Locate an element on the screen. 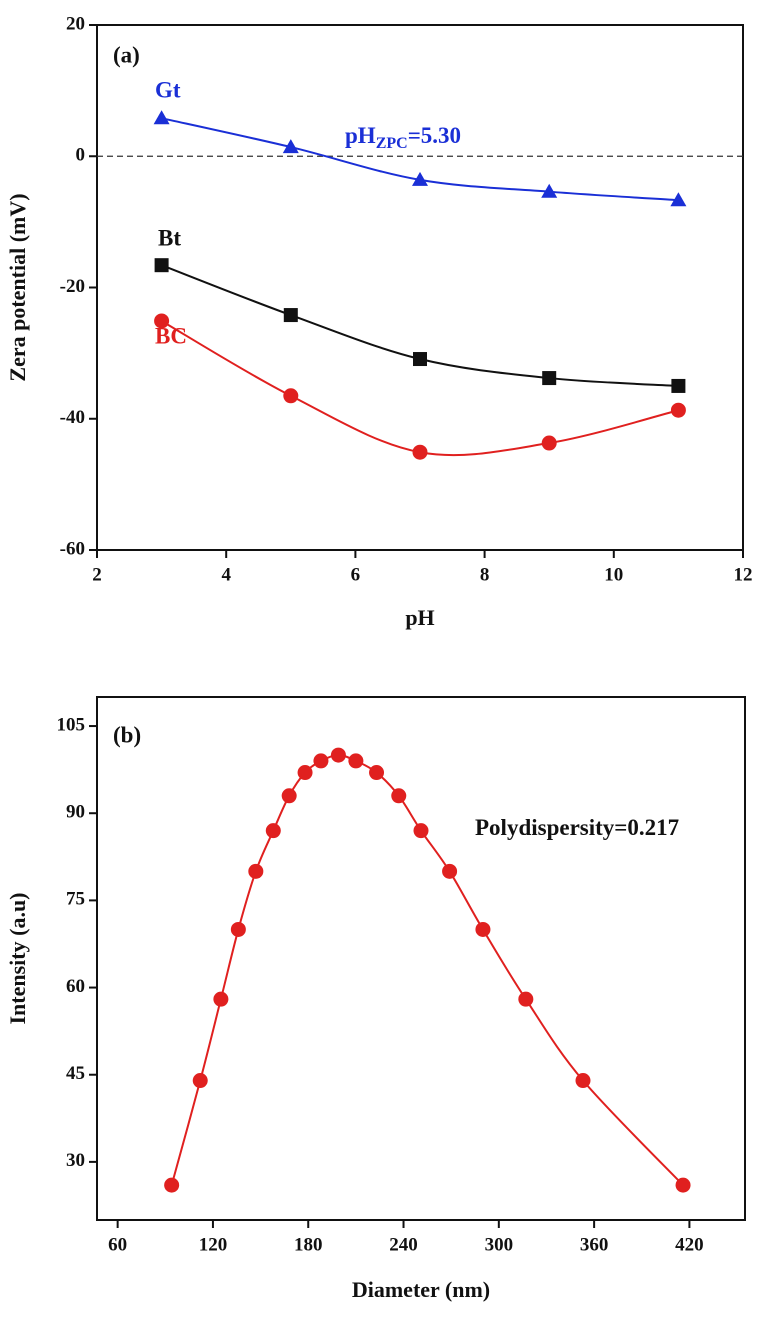  series-label: Gt is located at coordinates (168, 89).